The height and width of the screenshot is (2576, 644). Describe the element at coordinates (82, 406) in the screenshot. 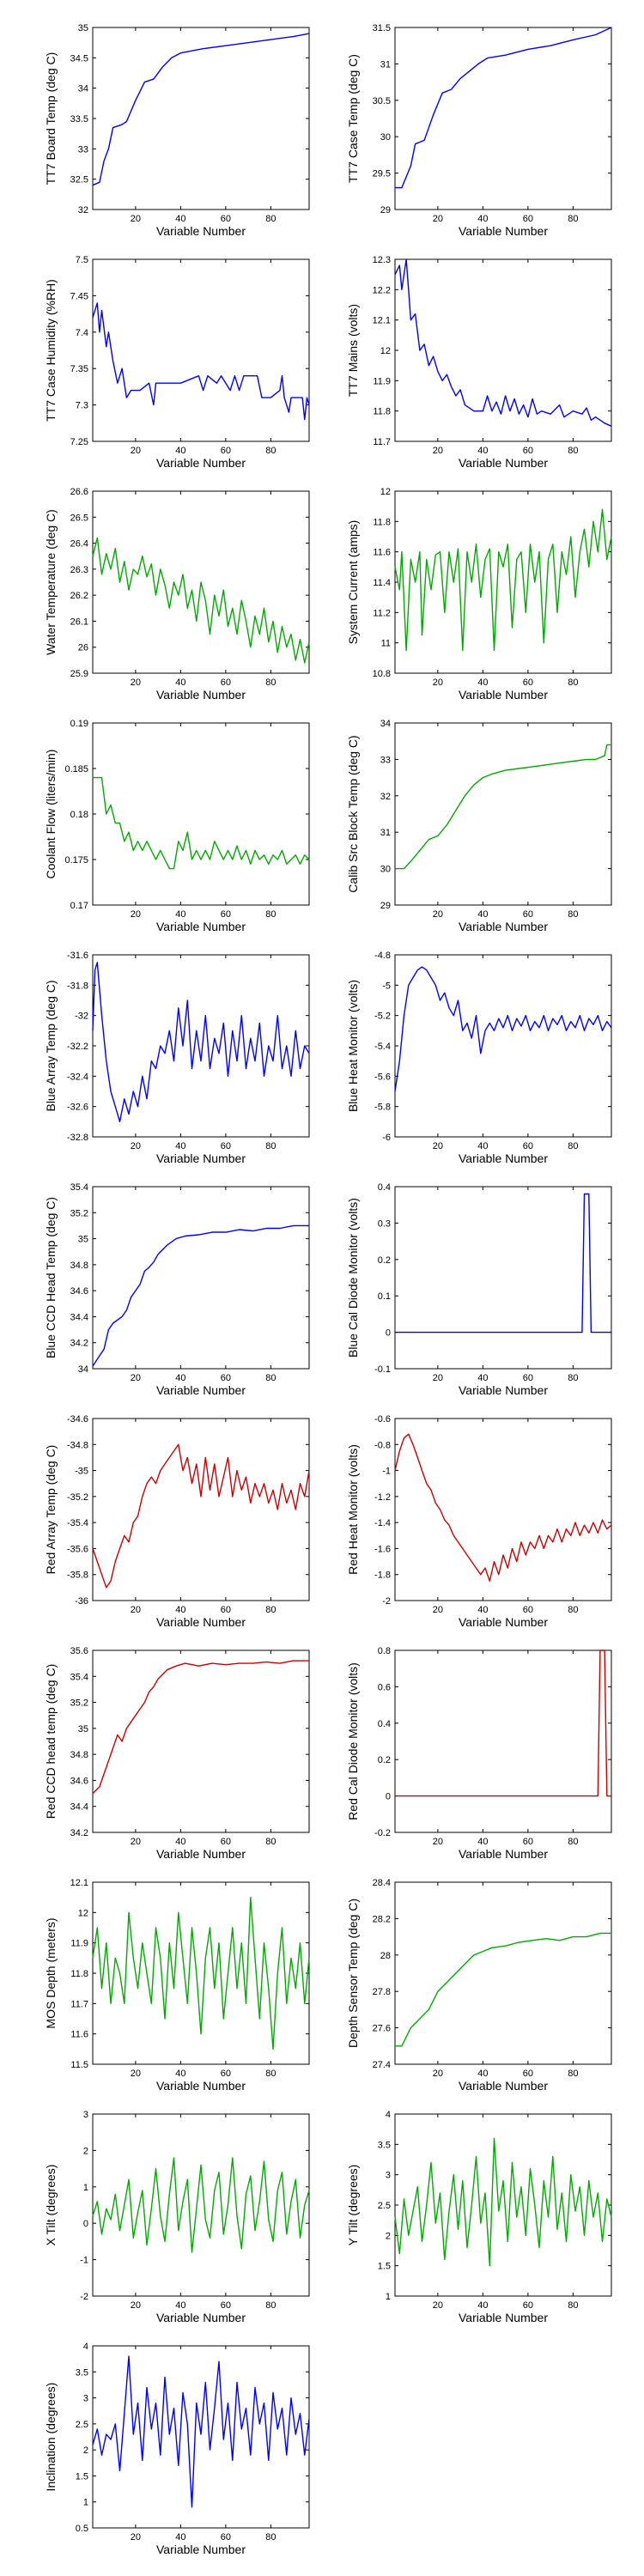

I see `y-tick-label: 7.3` at that location.